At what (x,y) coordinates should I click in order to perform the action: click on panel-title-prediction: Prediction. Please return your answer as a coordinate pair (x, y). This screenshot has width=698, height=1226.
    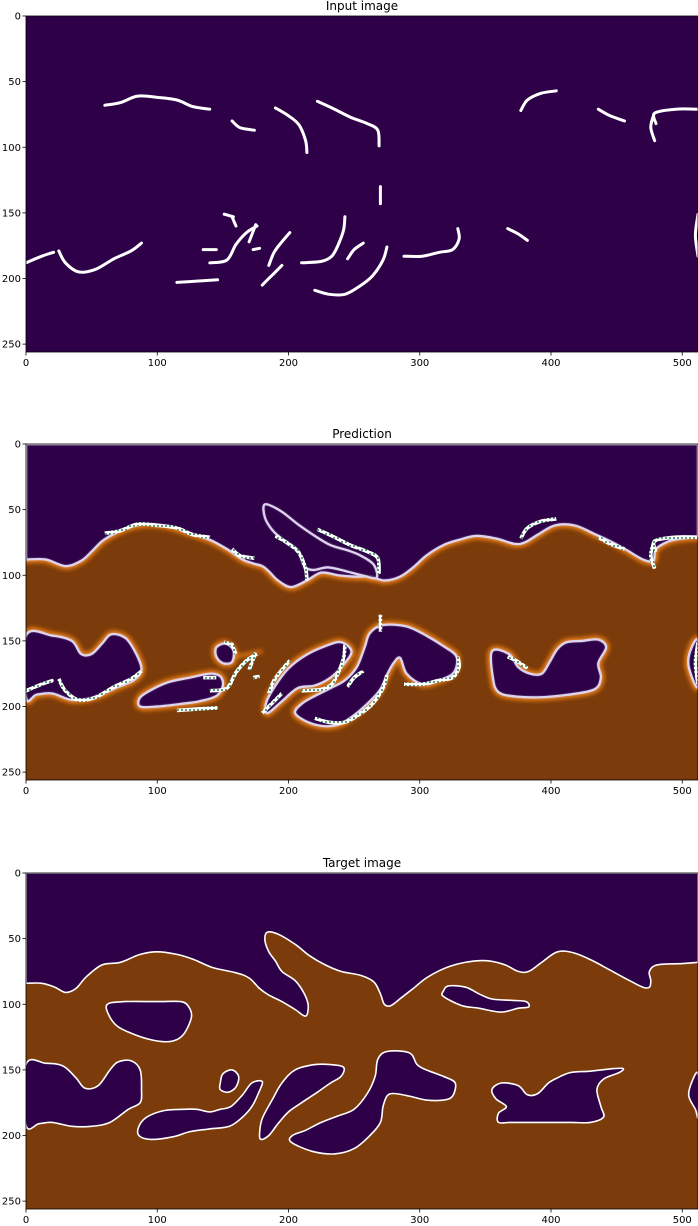
    Looking at the image, I should click on (362, 434).